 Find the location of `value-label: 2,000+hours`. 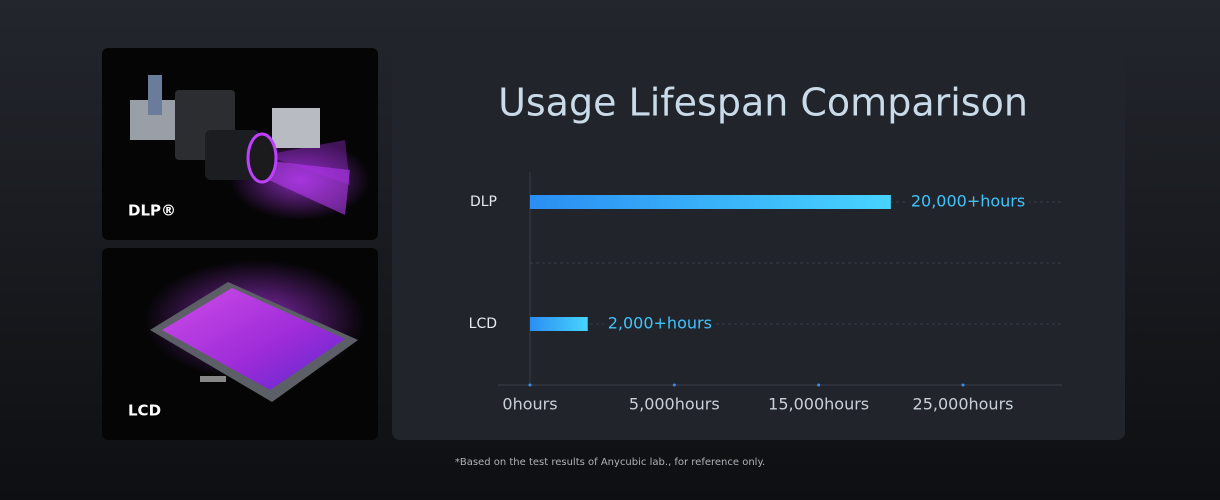

value-label: 2,000+hours is located at coordinates (660, 323).